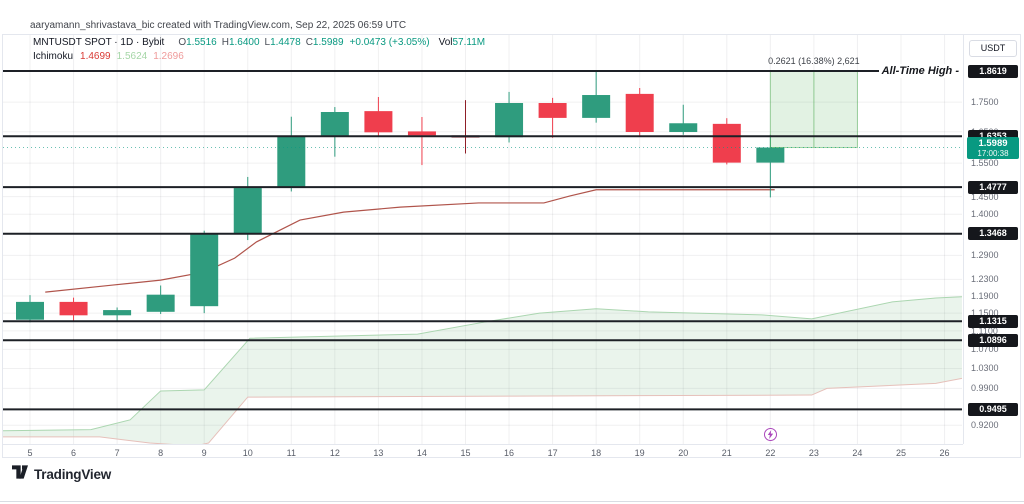 This screenshot has width=1024, height=504. What do you see at coordinates (993, 153) in the screenshot?
I see `bar-countdown: 17:00:38` at bounding box center [993, 153].